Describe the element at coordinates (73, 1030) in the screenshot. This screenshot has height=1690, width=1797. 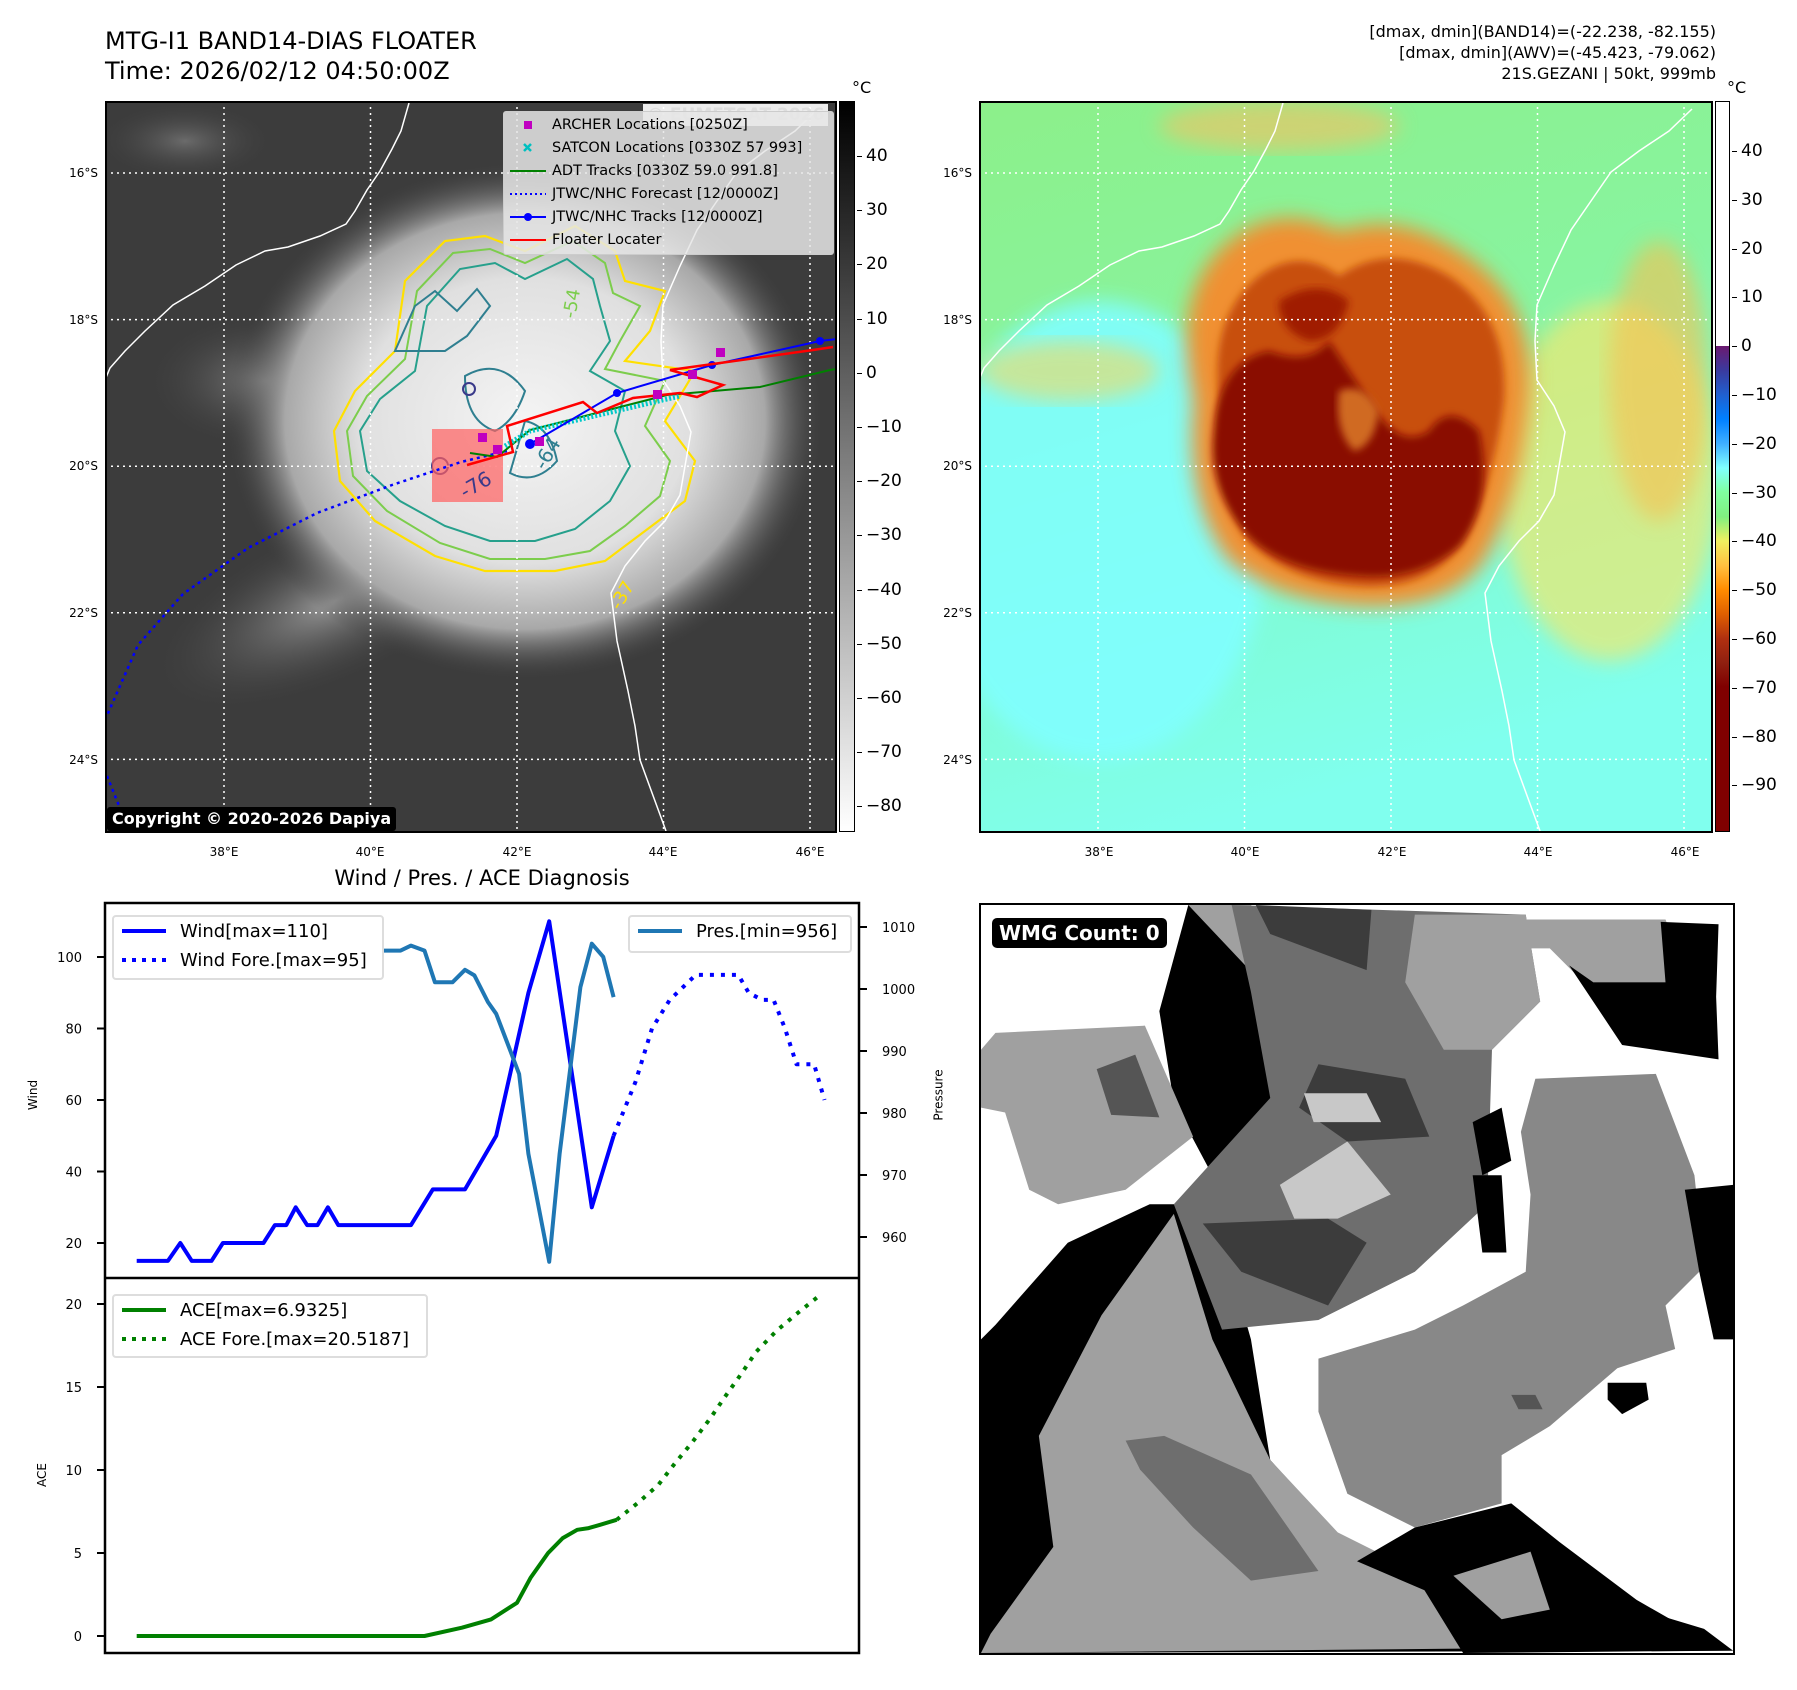
I see `y-tick-label: 80` at that location.